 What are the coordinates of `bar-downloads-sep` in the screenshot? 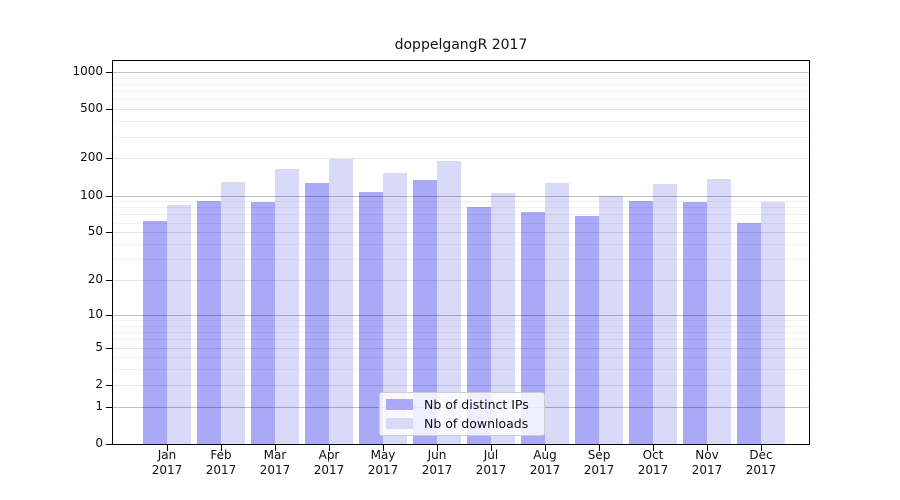 It's located at (611, 320).